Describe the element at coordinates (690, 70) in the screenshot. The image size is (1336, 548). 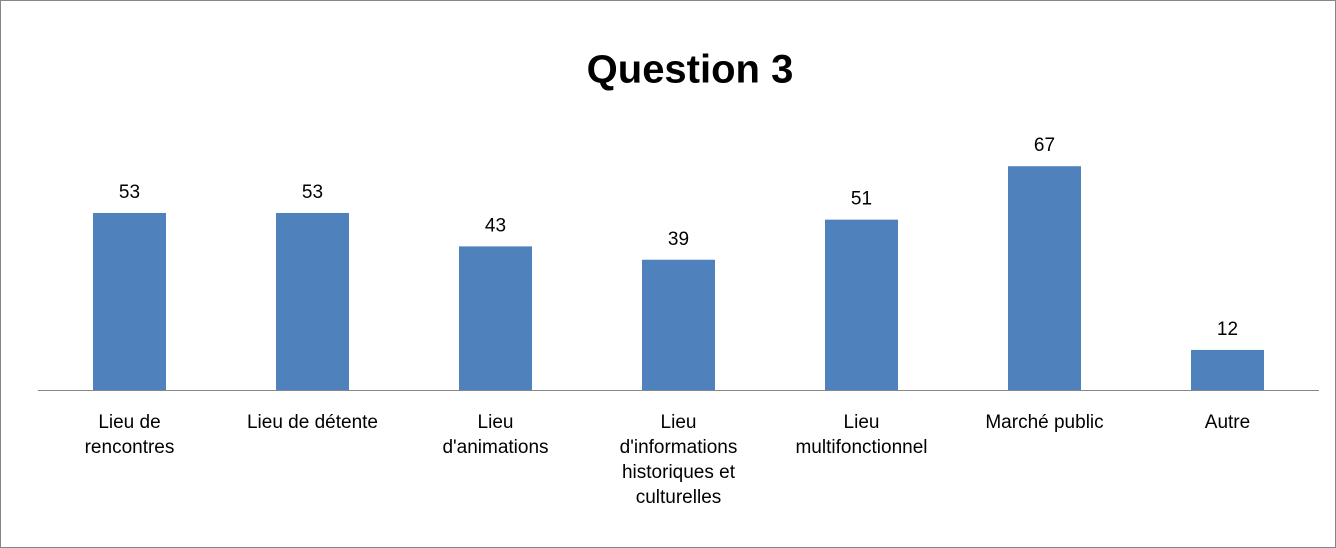
I see `chart-title: Question 3` at that location.